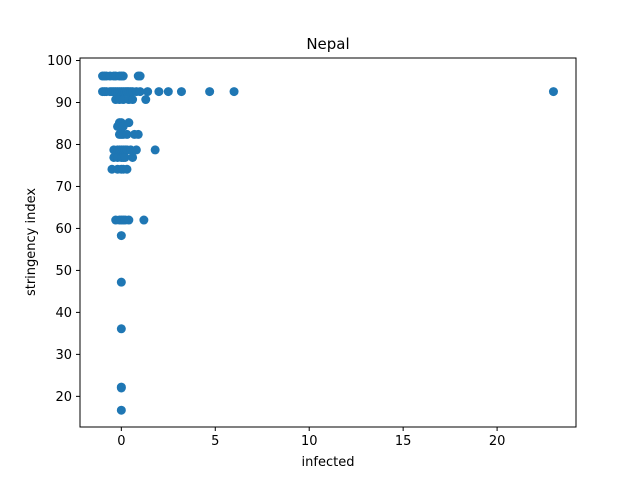 This screenshot has height=480, width=640. I want to click on y-tick-label: 90, so click(63, 103).